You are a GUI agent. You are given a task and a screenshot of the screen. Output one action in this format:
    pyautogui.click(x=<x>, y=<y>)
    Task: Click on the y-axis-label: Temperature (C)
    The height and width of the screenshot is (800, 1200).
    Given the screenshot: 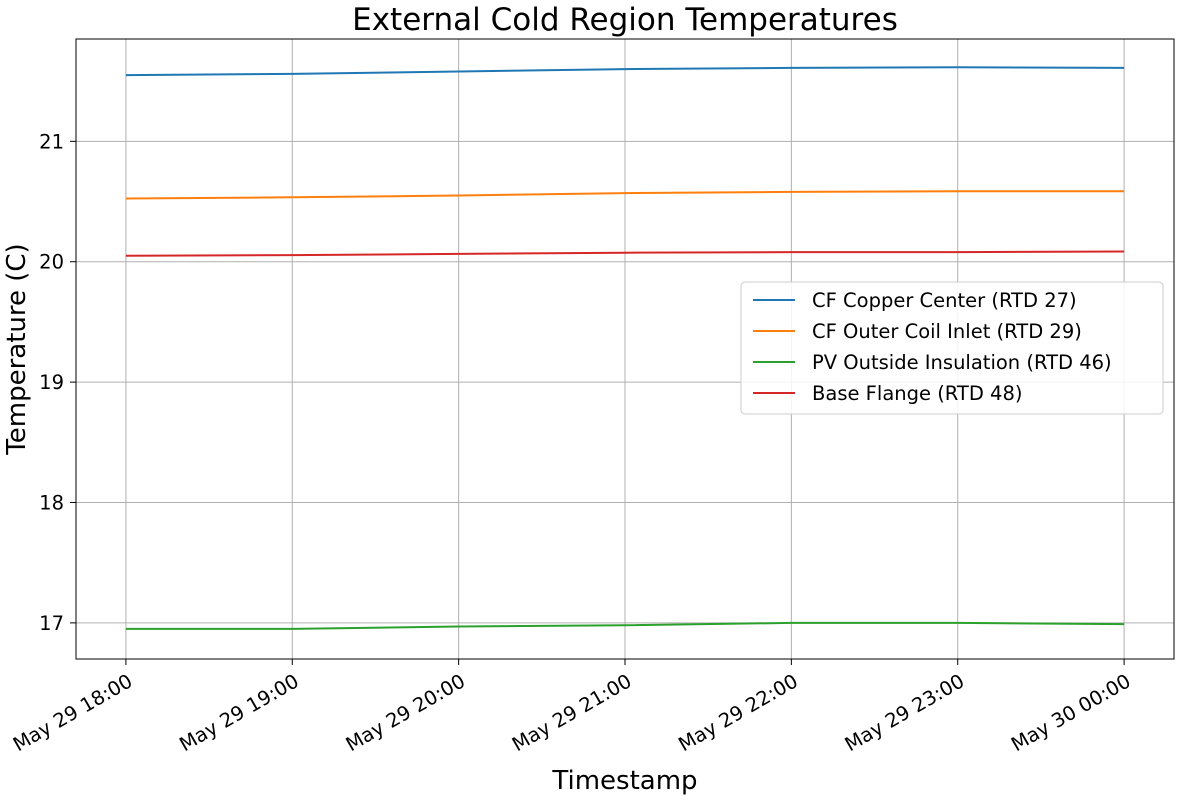 What is the action you would take?
    pyautogui.click(x=17, y=349)
    